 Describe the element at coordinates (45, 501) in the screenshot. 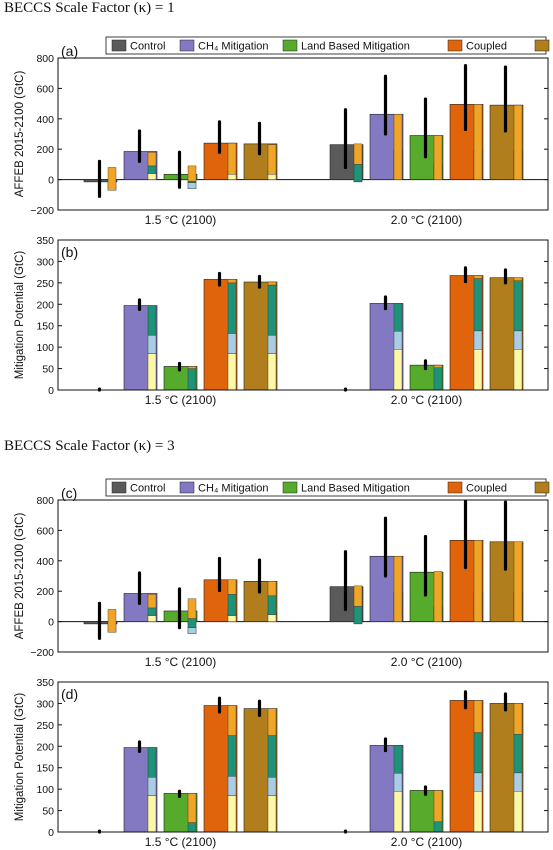

I see `y-tick-label: 800` at that location.